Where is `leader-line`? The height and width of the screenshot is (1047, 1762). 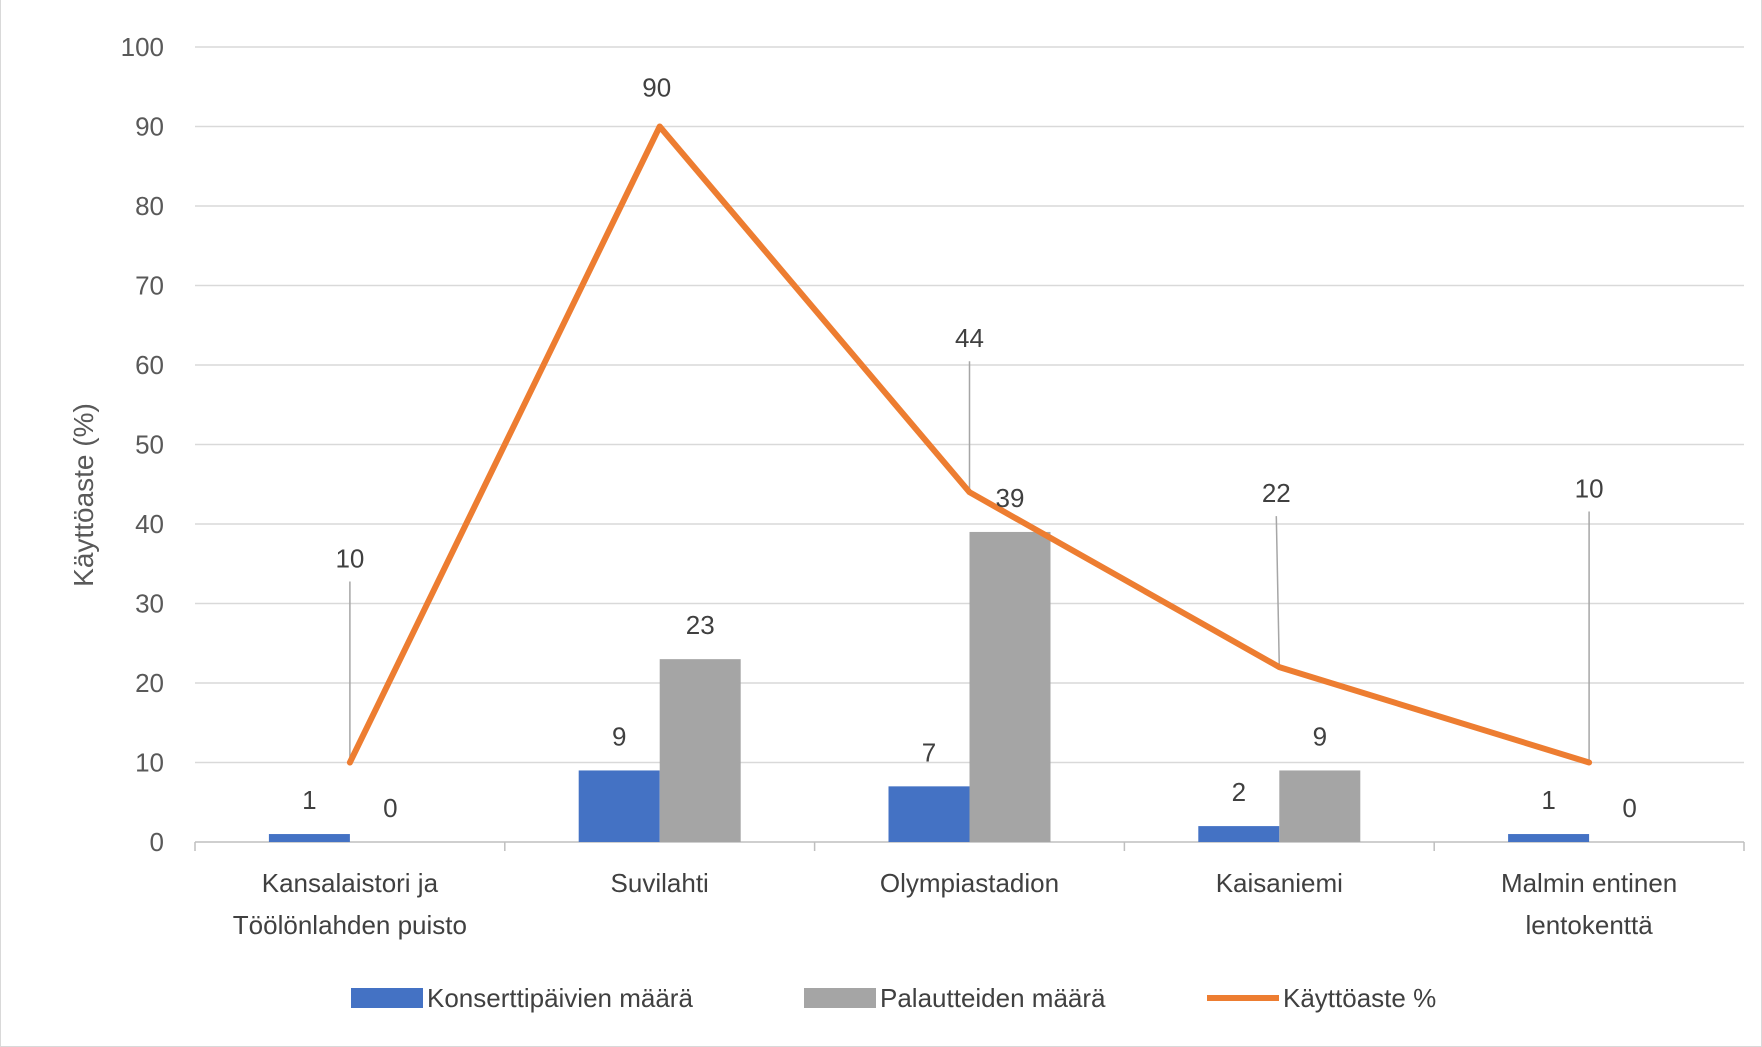 leader-line is located at coordinates (1278, 592).